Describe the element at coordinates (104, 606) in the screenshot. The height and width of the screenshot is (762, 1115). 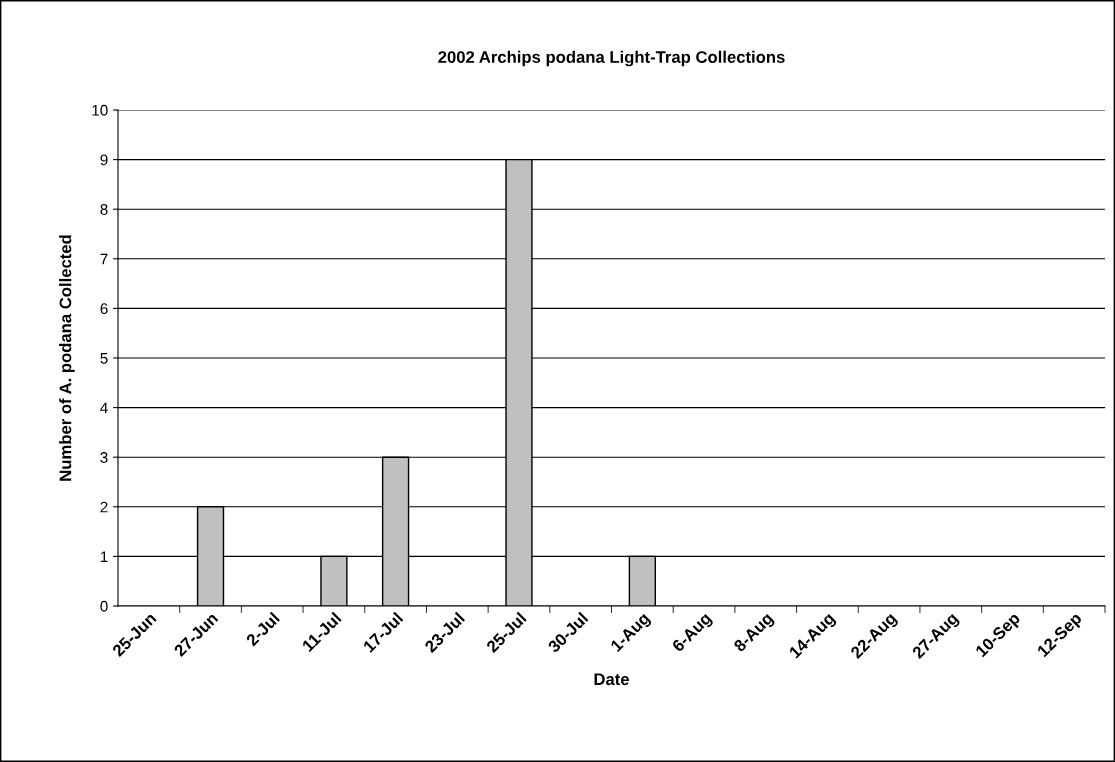
I see `y-tick-label: 0` at that location.